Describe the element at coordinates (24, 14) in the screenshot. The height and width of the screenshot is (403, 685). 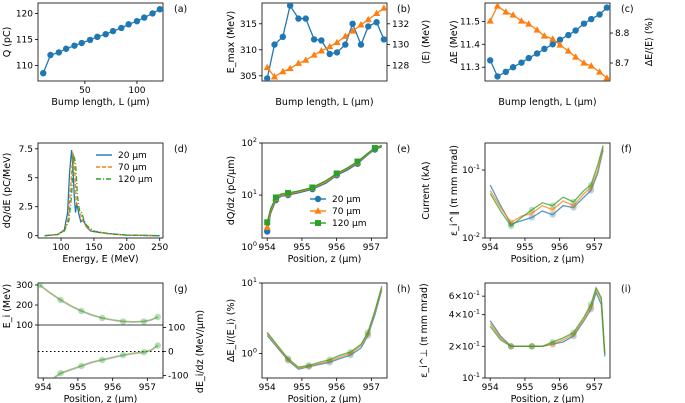
I see `y-tick-label: 120` at that location.